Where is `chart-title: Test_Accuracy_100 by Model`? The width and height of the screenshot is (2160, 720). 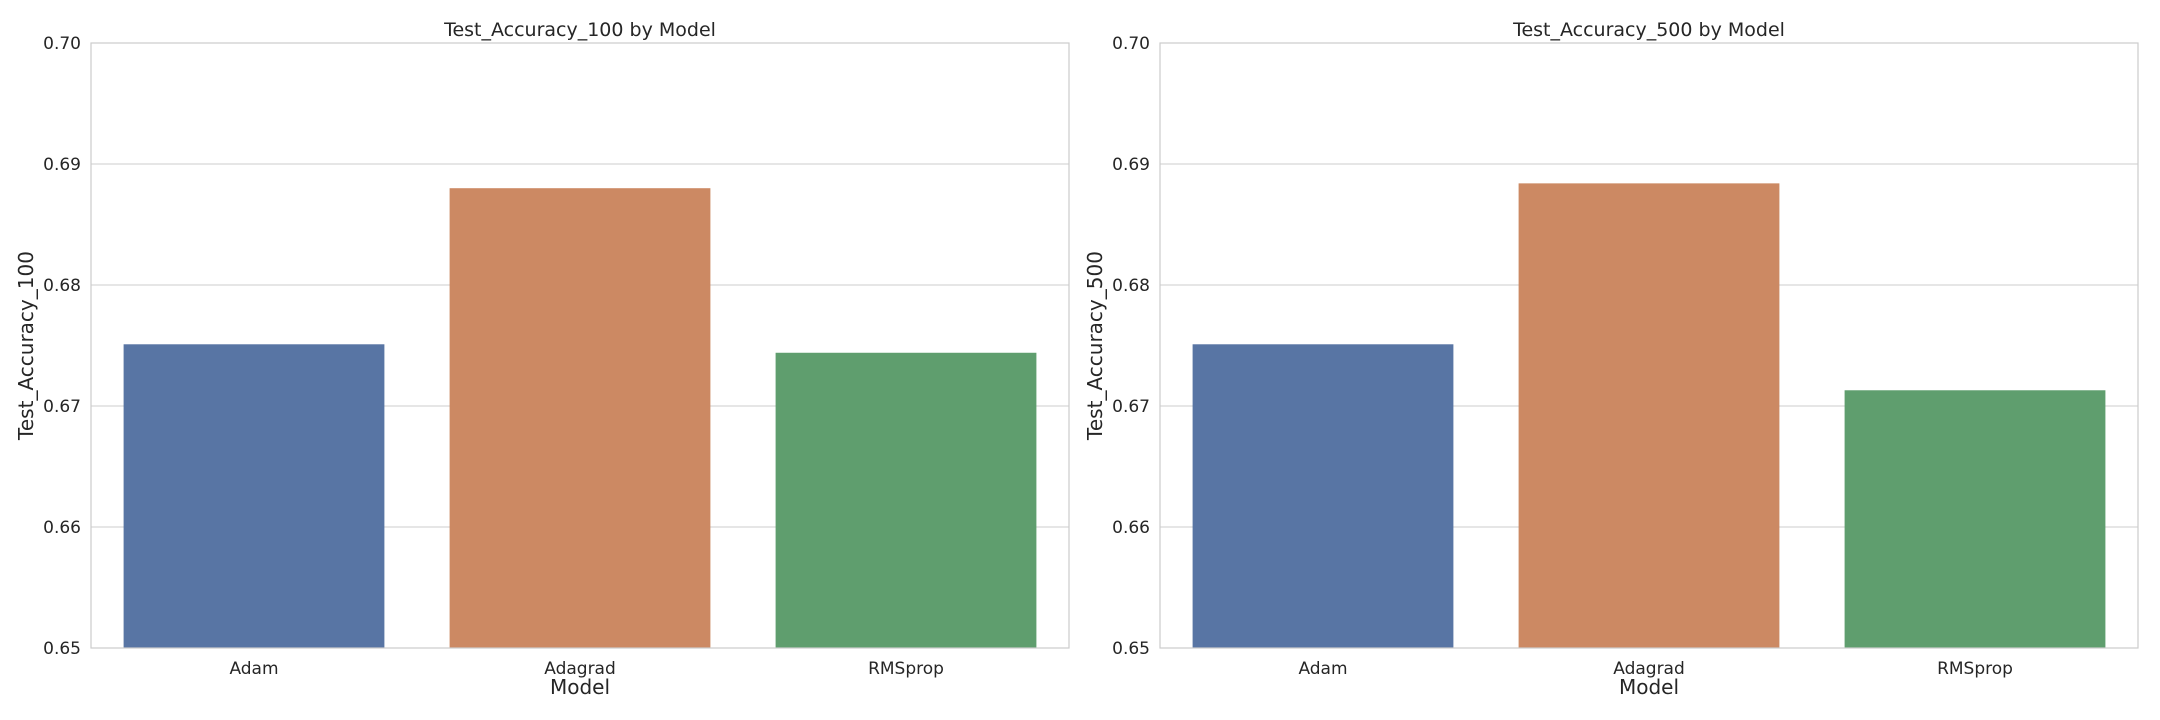 chart-title: Test_Accuracy_100 by Model is located at coordinates (579, 30).